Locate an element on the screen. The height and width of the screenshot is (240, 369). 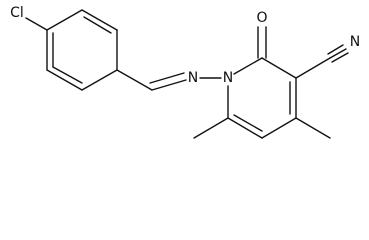
atom-label: Cl is located at coordinates (17, 13).